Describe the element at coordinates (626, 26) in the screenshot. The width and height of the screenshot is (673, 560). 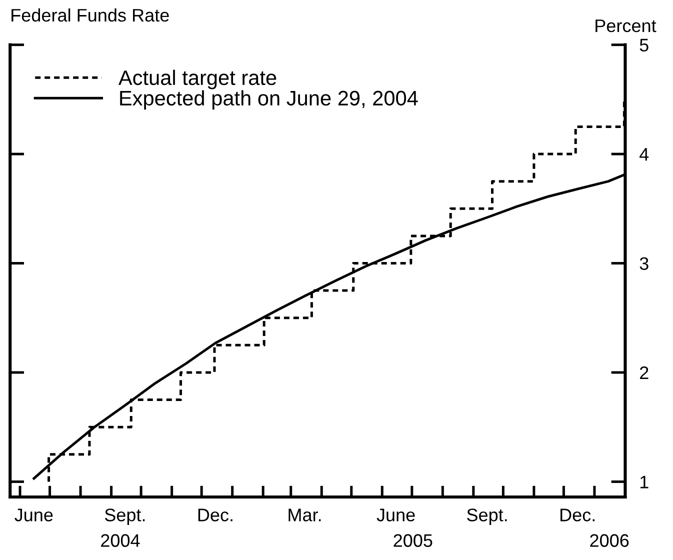
I see `y-axis-title: Percent` at that location.